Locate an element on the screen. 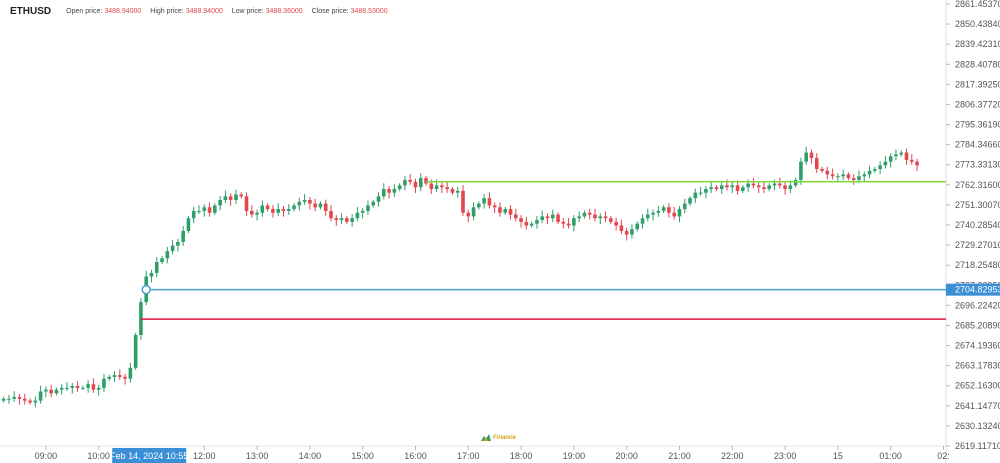  y-tick-label: 2641.14770 is located at coordinates (977, 406).